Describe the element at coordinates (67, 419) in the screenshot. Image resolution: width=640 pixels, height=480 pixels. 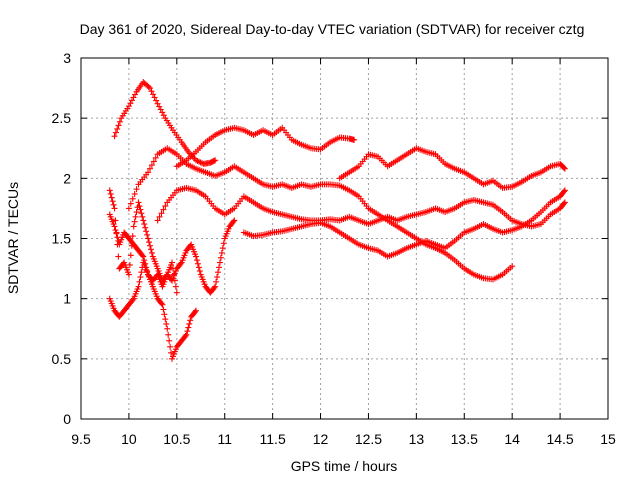
I see `y-tick-label: 0` at that location.